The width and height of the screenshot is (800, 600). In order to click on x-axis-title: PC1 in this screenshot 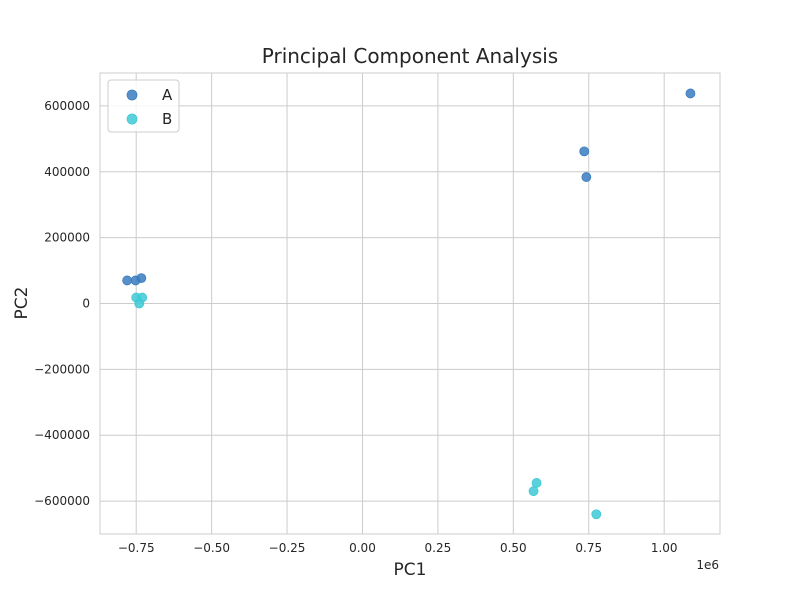, I will do `click(410, 570)`.